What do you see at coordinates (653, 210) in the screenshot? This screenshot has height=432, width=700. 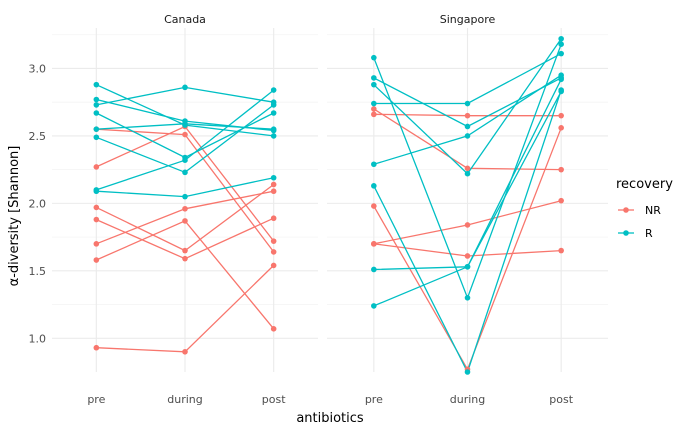 I see `legend-label: NR` at bounding box center [653, 210].